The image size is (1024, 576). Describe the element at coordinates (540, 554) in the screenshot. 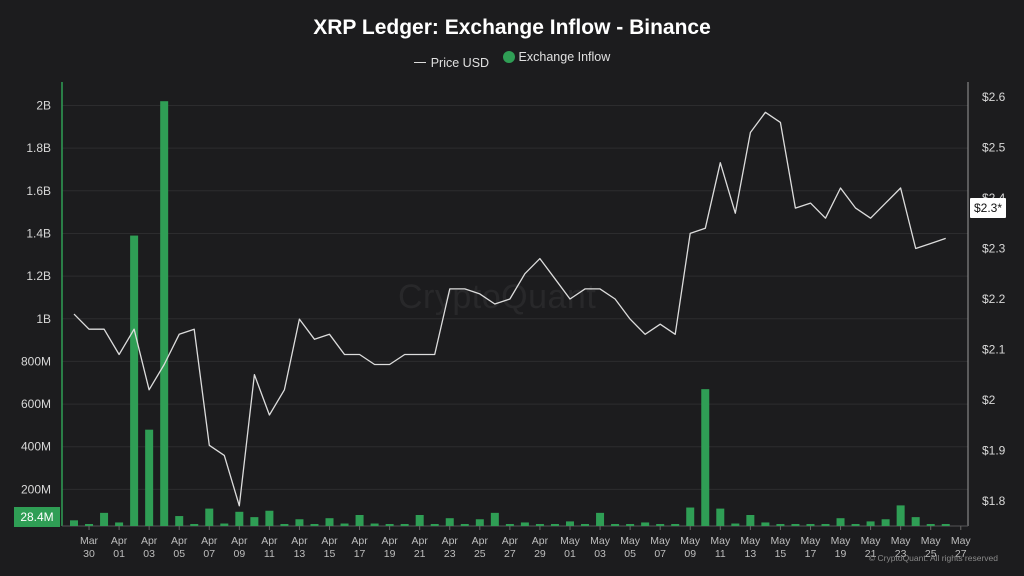

I see `x-tick-day: 29` at that location.